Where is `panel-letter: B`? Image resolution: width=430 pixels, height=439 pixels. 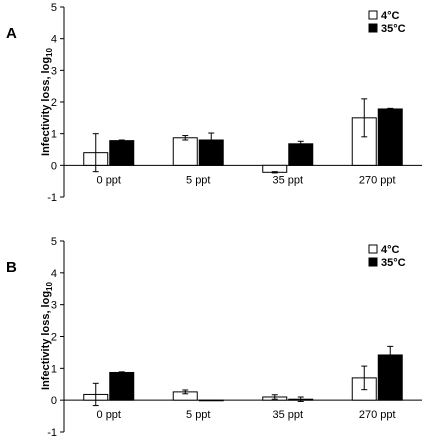 panel-letter: B is located at coordinates (11, 267).